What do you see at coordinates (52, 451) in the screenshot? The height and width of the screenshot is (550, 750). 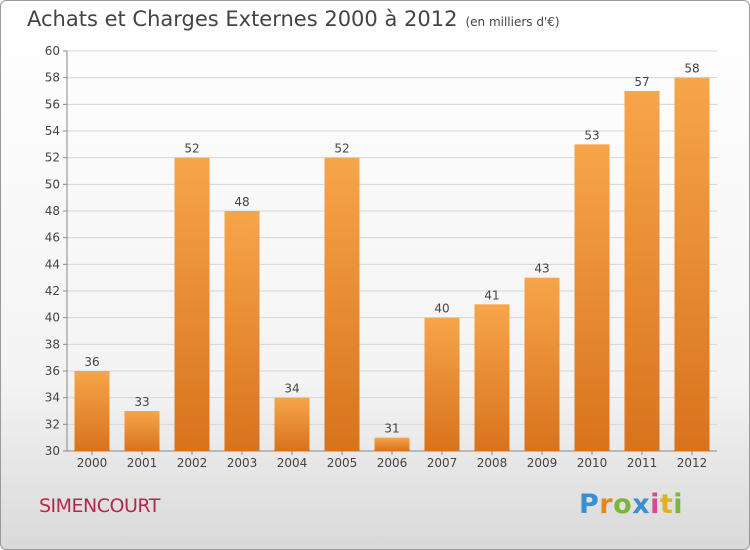 I see `y-tick-label: 30` at bounding box center [52, 451].